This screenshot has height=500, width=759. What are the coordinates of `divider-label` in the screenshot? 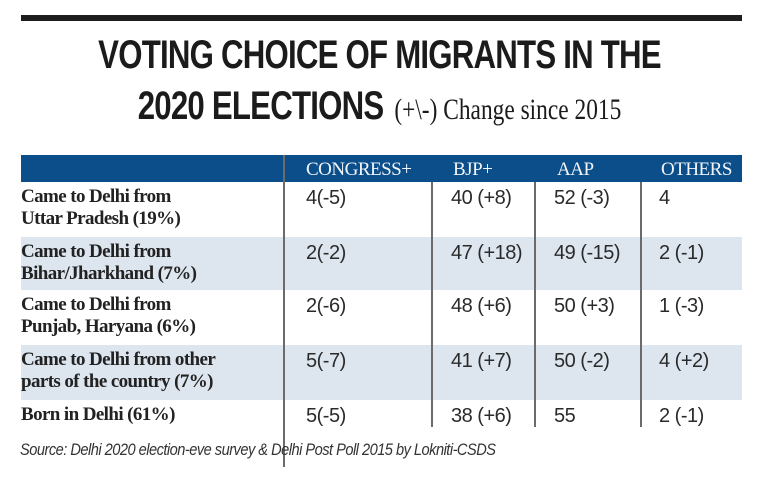 It's located at (284, 311).